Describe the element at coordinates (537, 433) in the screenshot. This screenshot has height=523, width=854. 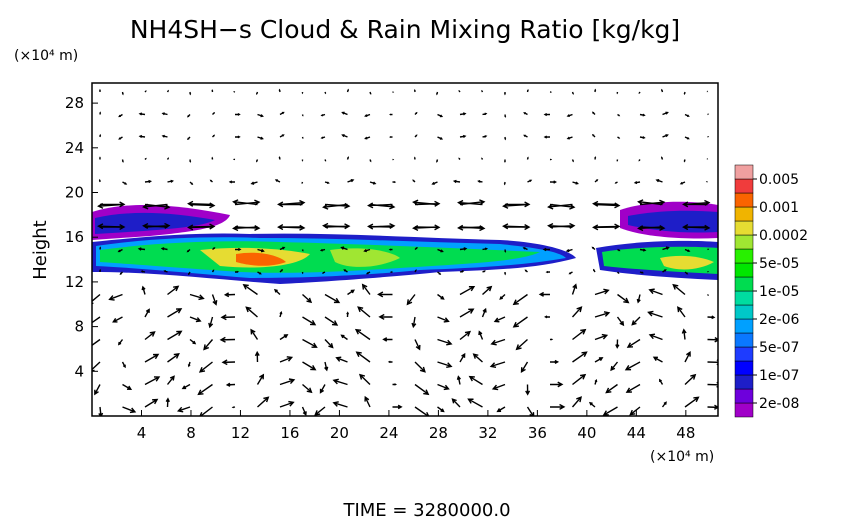
I see `x-tick-label: 36` at that location.